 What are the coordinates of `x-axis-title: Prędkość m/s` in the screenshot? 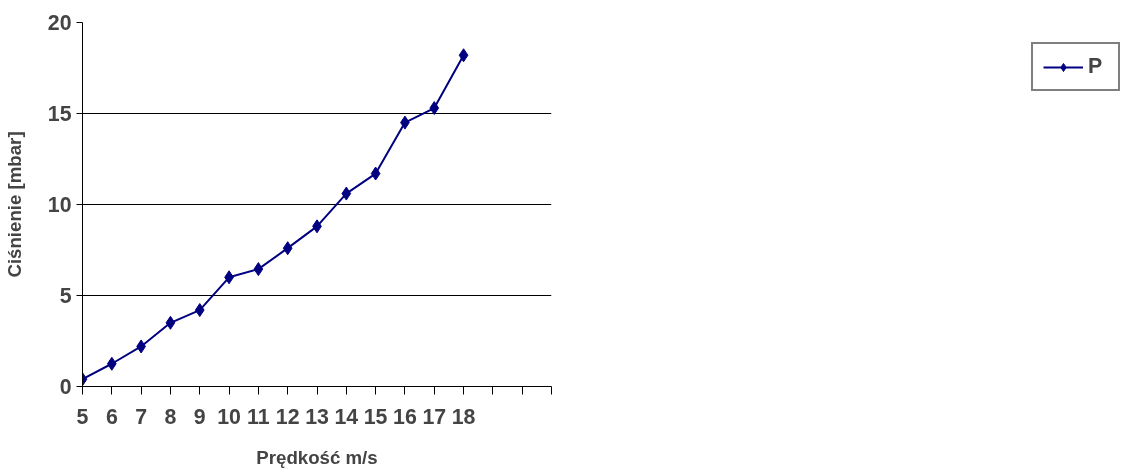 It's located at (317, 457).